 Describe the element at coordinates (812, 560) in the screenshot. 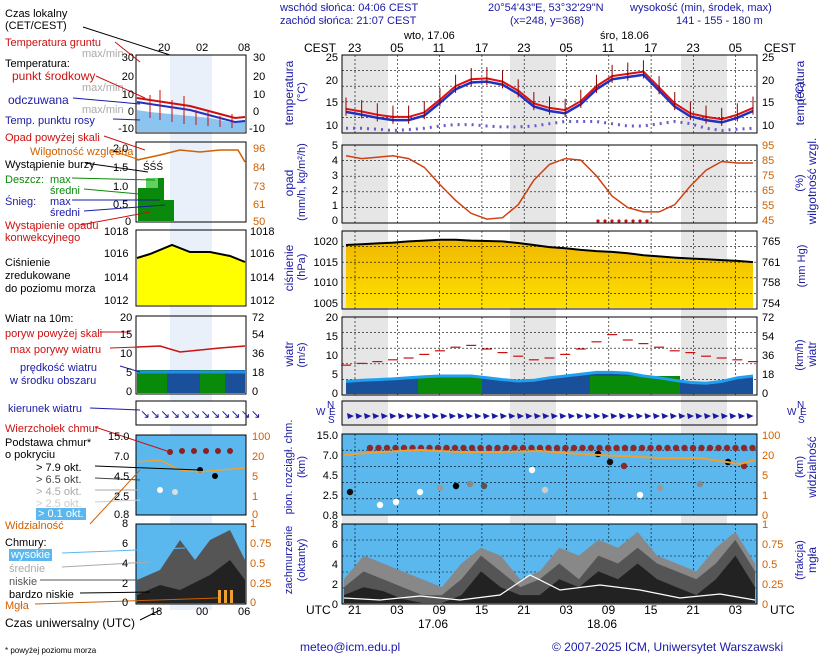

I see `ylabel-fog: mgła` at that location.